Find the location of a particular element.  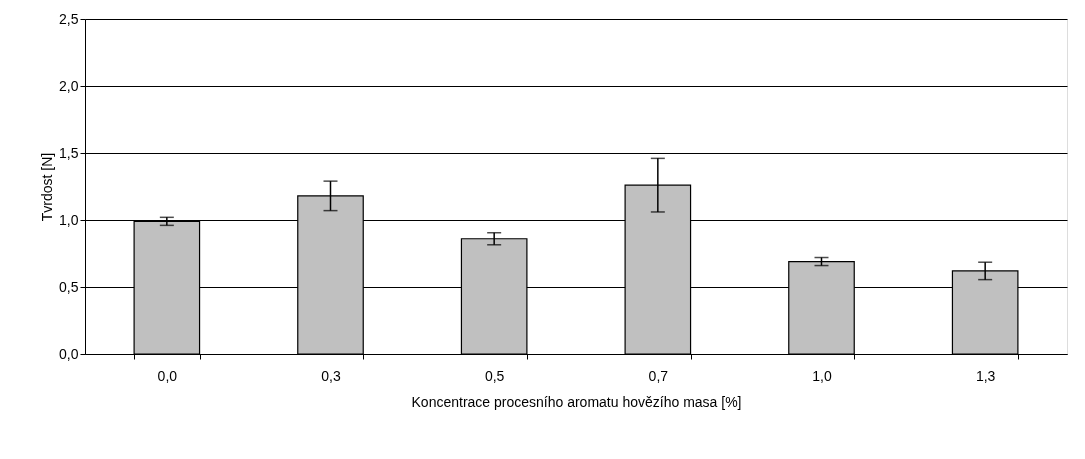

x-axis-title: Koncentrace procesního aromatu hovězího masa [%] is located at coordinates (576, 401).